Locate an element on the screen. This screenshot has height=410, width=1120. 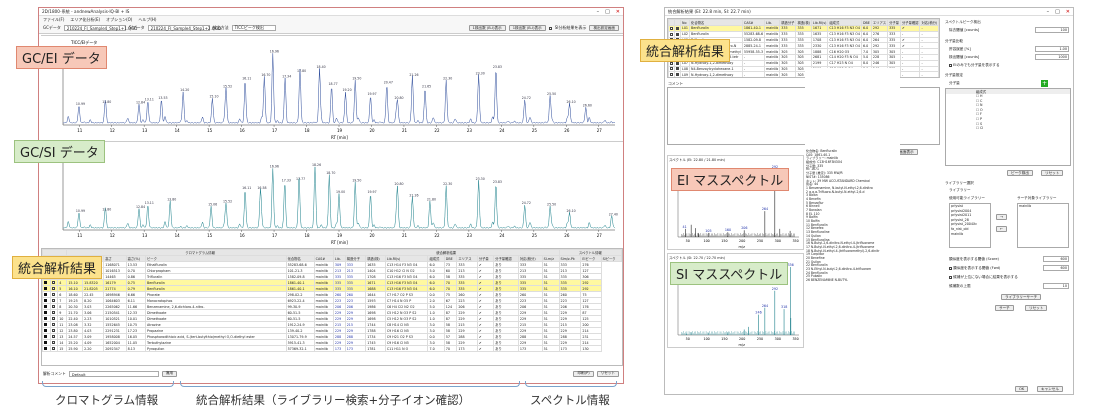
threshold-input: 1000 is located at coordinates (1052, 57).